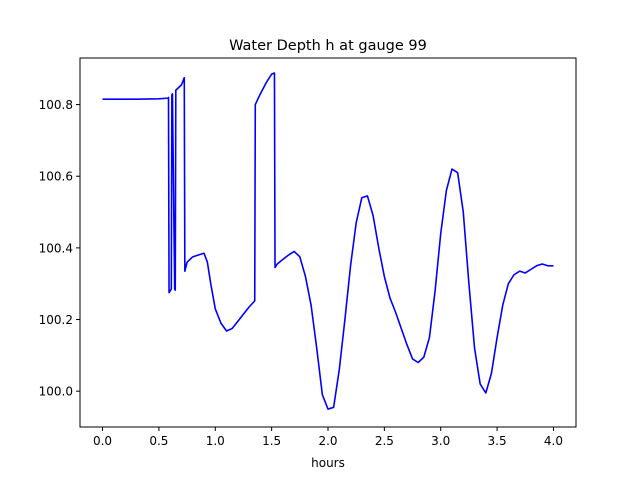  Describe the element at coordinates (553, 441) in the screenshot. I see `x-tick-label: 4.0` at that location.